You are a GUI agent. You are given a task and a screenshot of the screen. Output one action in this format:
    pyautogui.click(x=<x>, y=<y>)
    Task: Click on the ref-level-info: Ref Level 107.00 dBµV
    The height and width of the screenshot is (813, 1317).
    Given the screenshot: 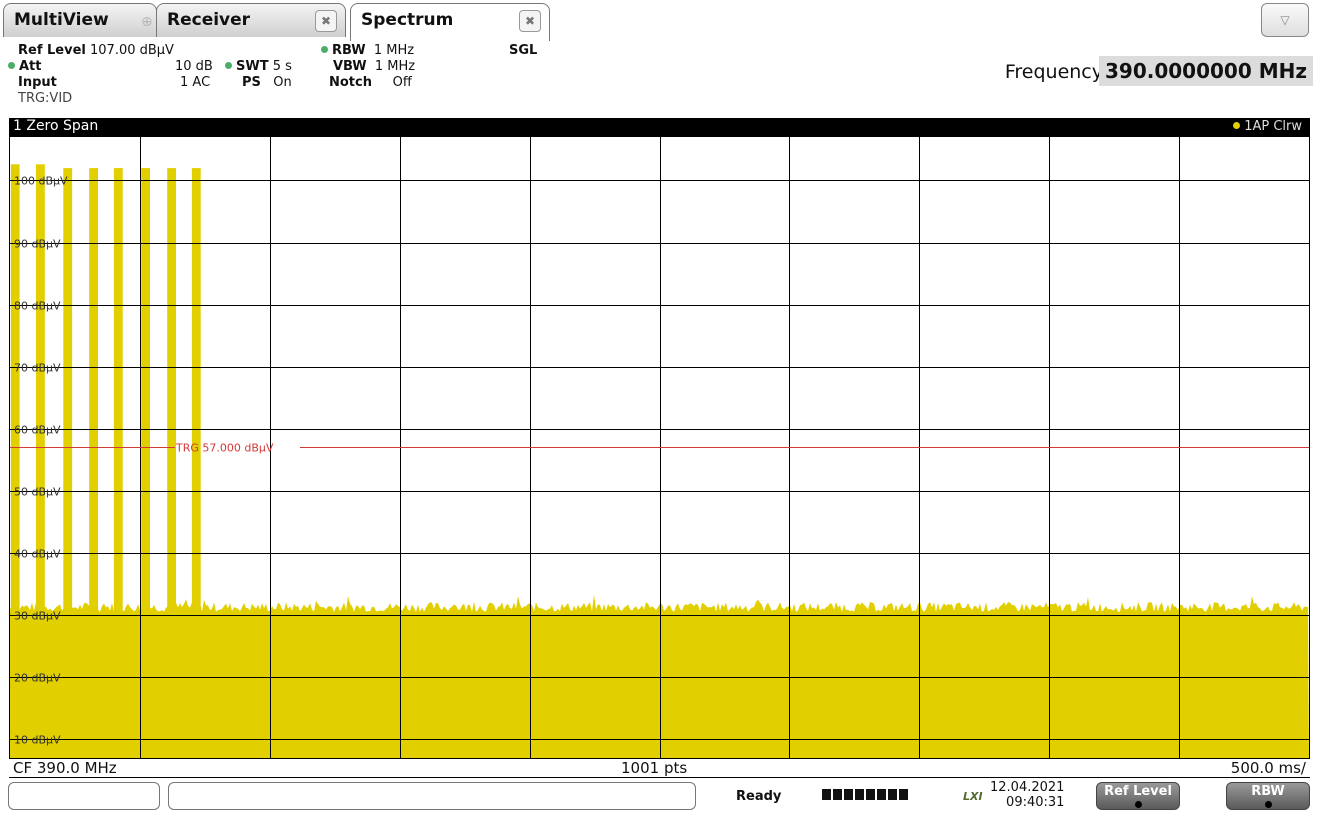 What is the action you would take?
    pyautogui.click(x=96, y=50)
    